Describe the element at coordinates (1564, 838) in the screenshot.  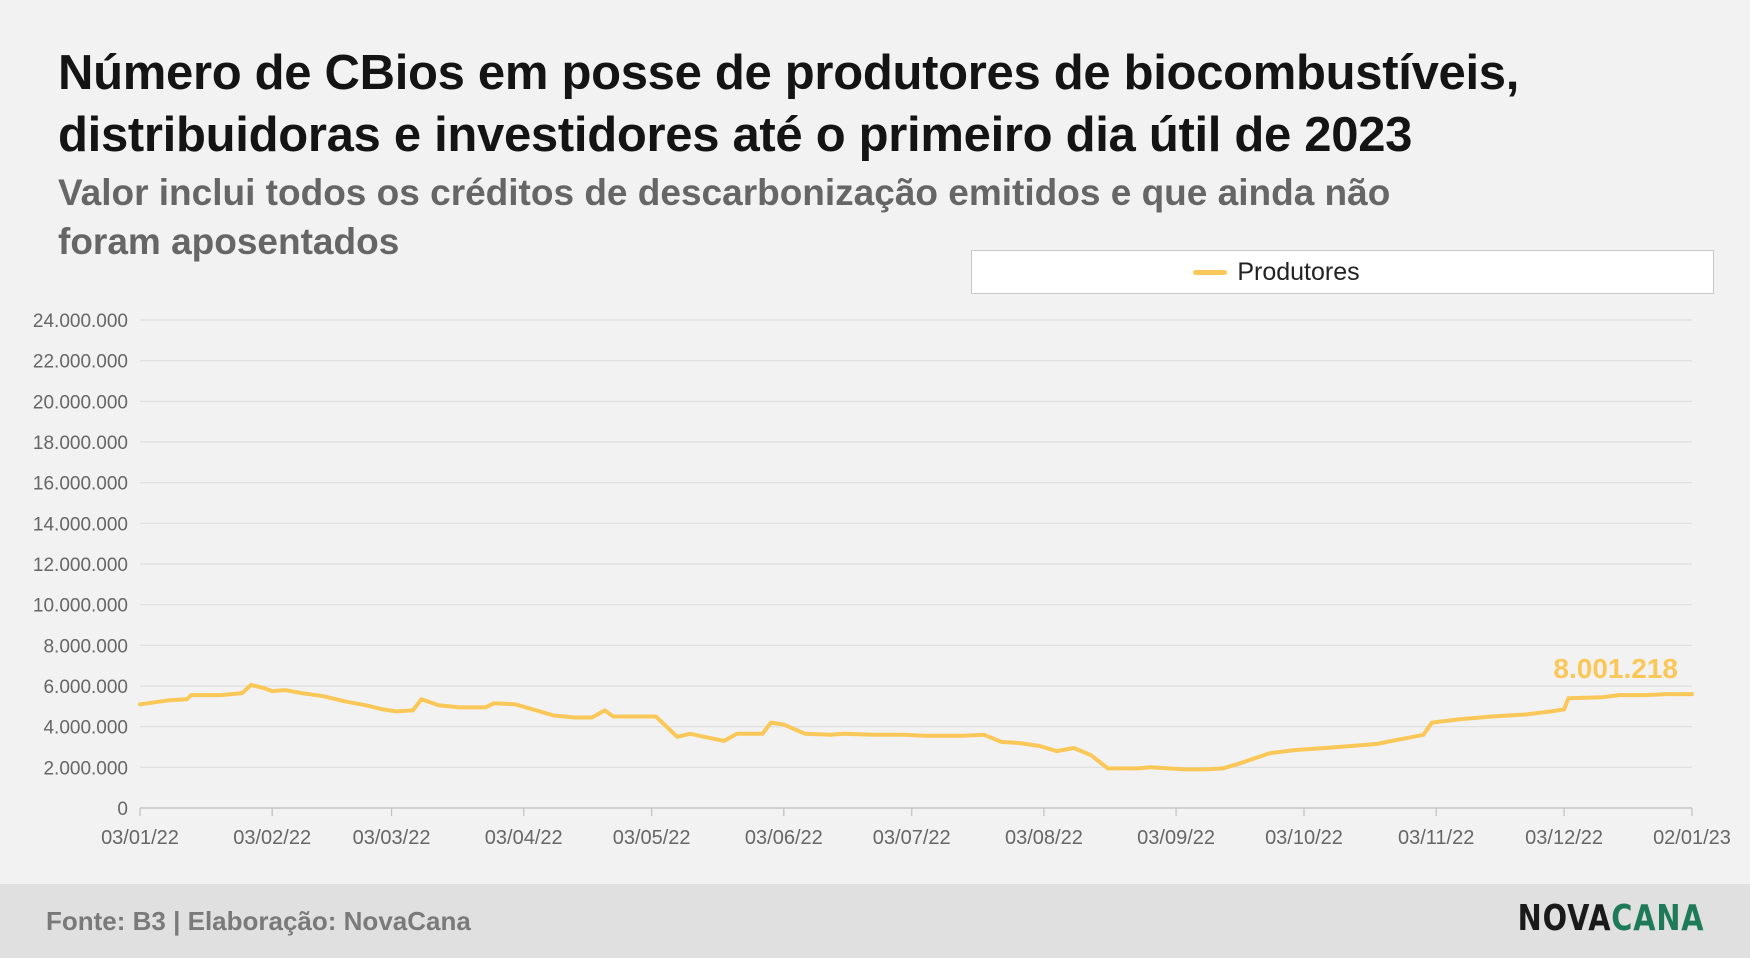
I see `x-tick-label: 03/12/22` at that location.